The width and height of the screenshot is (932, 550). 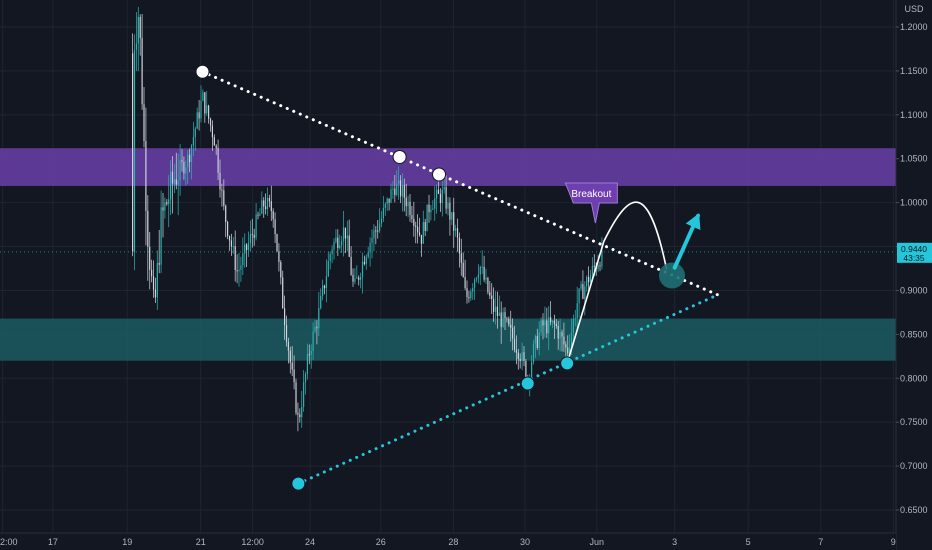 I want to click on time-tick-label: Jun, so click(x=596, y=542).